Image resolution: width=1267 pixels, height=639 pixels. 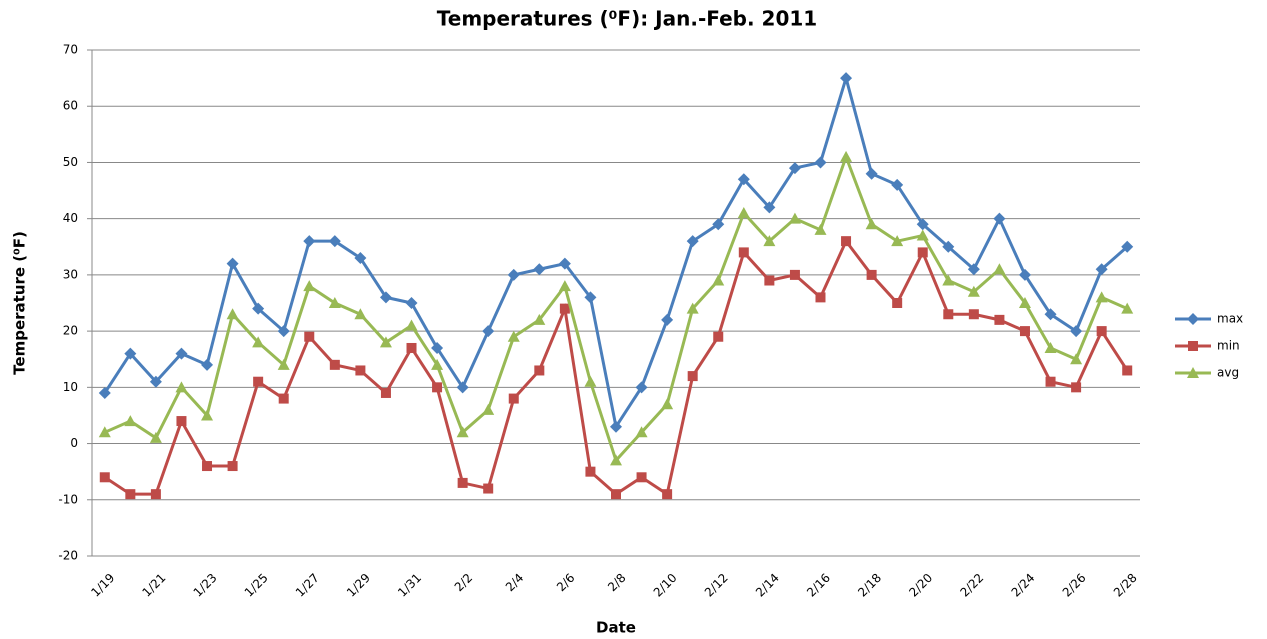 I want to click on y-axis-label: Temperature (⁰F), so click(x=20, y=303).